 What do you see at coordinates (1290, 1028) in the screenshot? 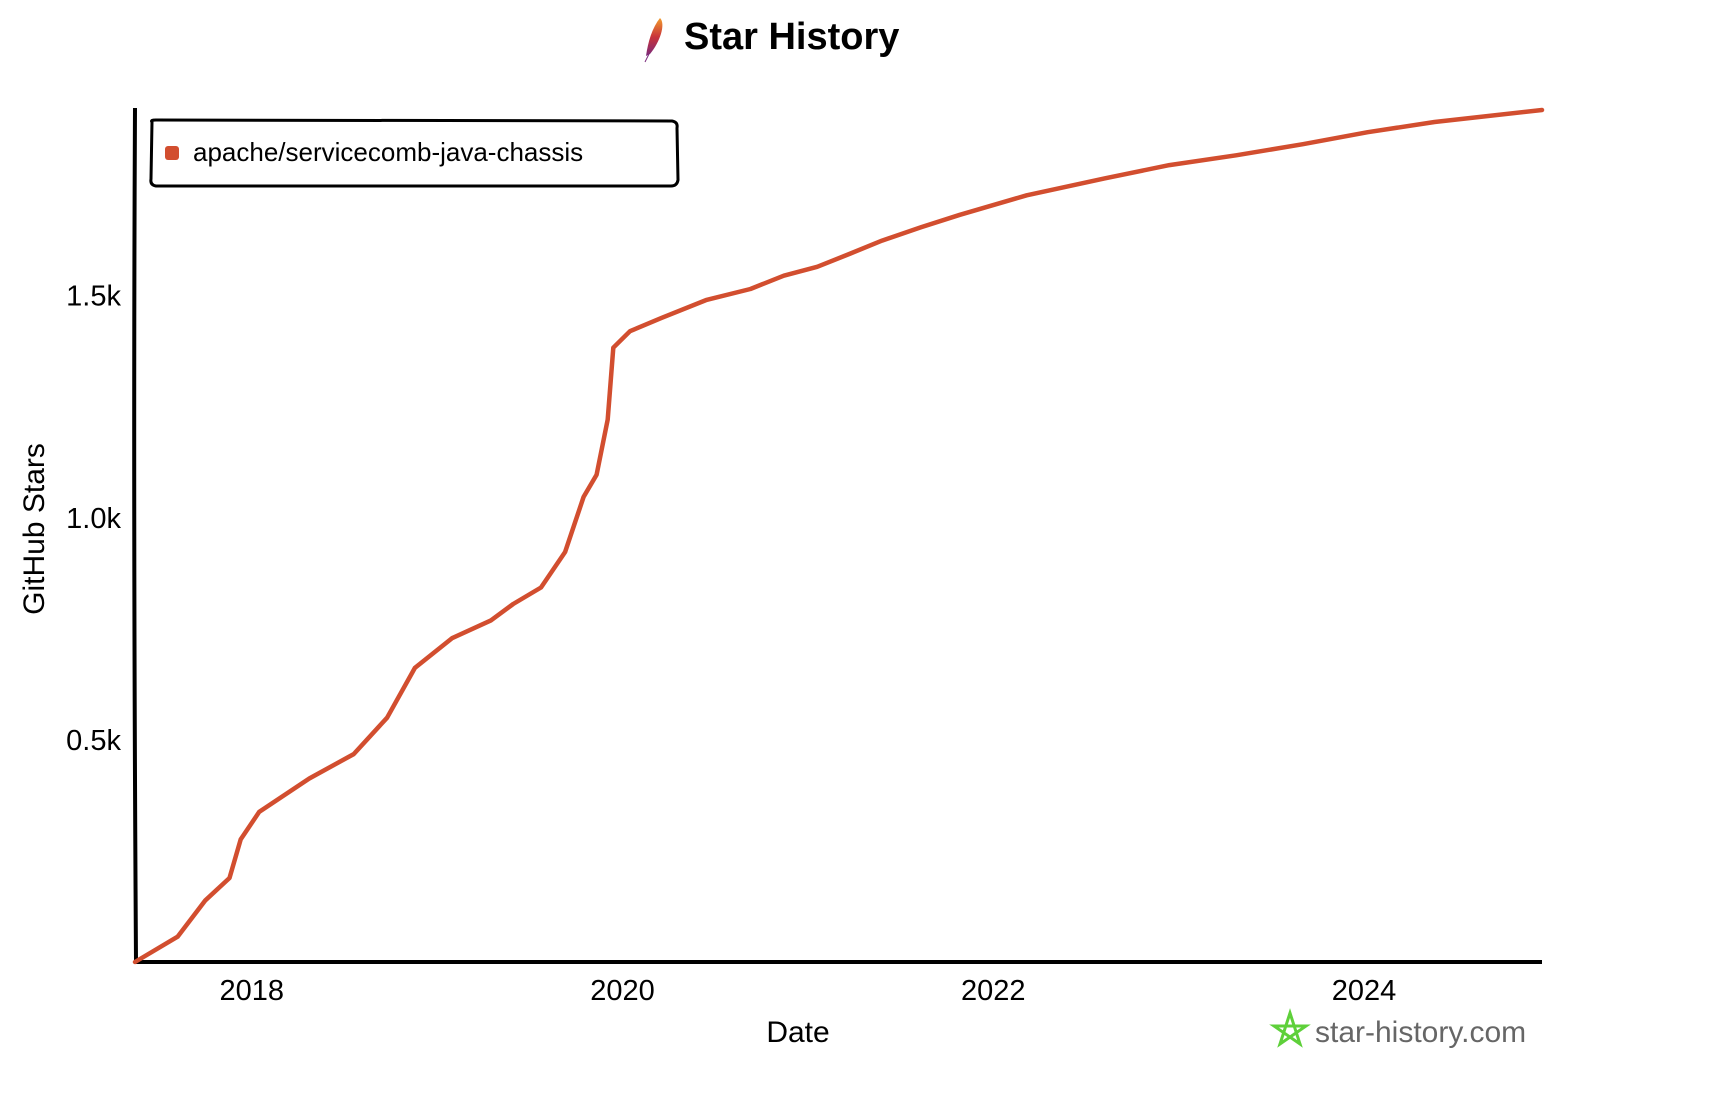
I see `star-history-logo-icon` at bounding box center [1290, 1028].